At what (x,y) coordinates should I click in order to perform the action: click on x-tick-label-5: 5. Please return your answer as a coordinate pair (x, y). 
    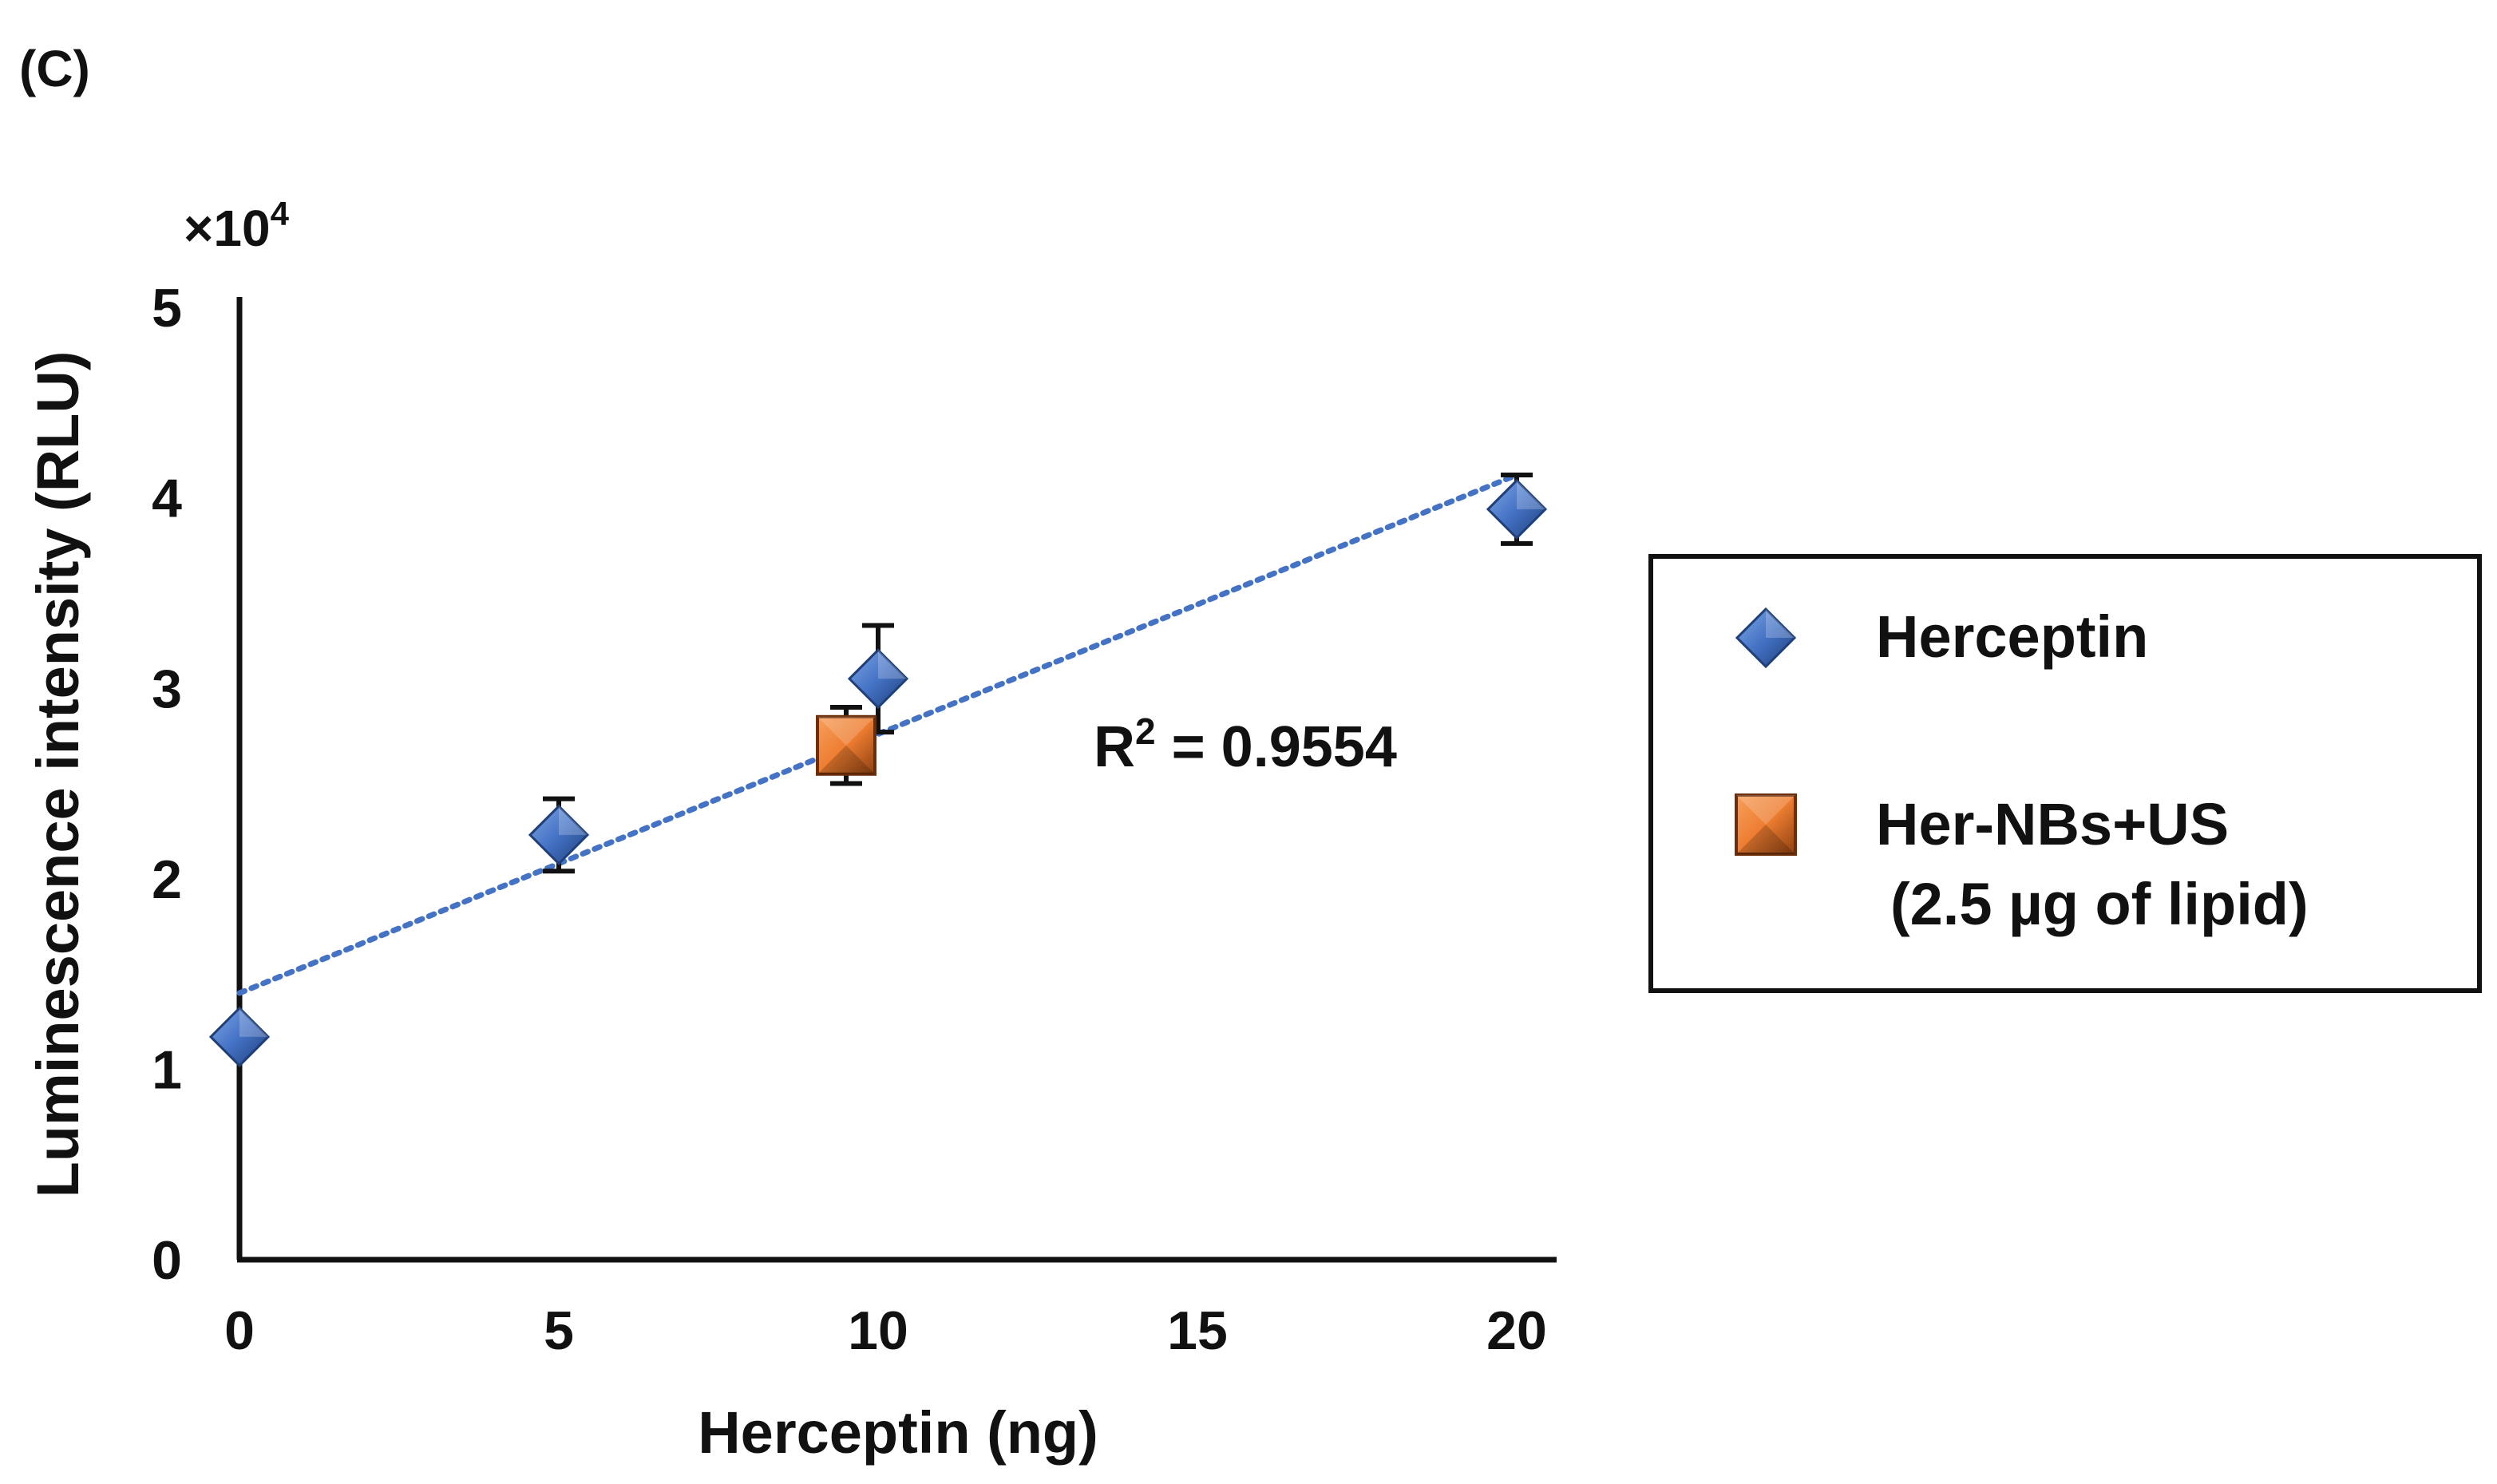
    Looking at the image, I should click on (559, 1330).